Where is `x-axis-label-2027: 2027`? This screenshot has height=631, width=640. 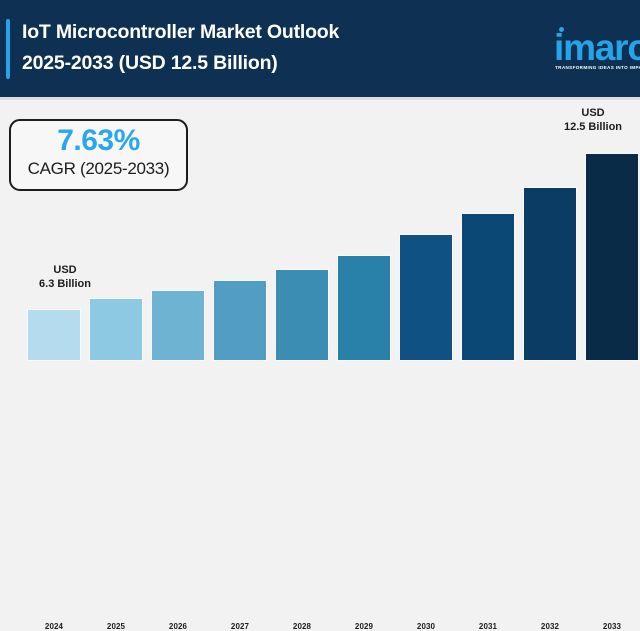
x-axis-label-2027: 2027 is located at coordinates (240, 626).